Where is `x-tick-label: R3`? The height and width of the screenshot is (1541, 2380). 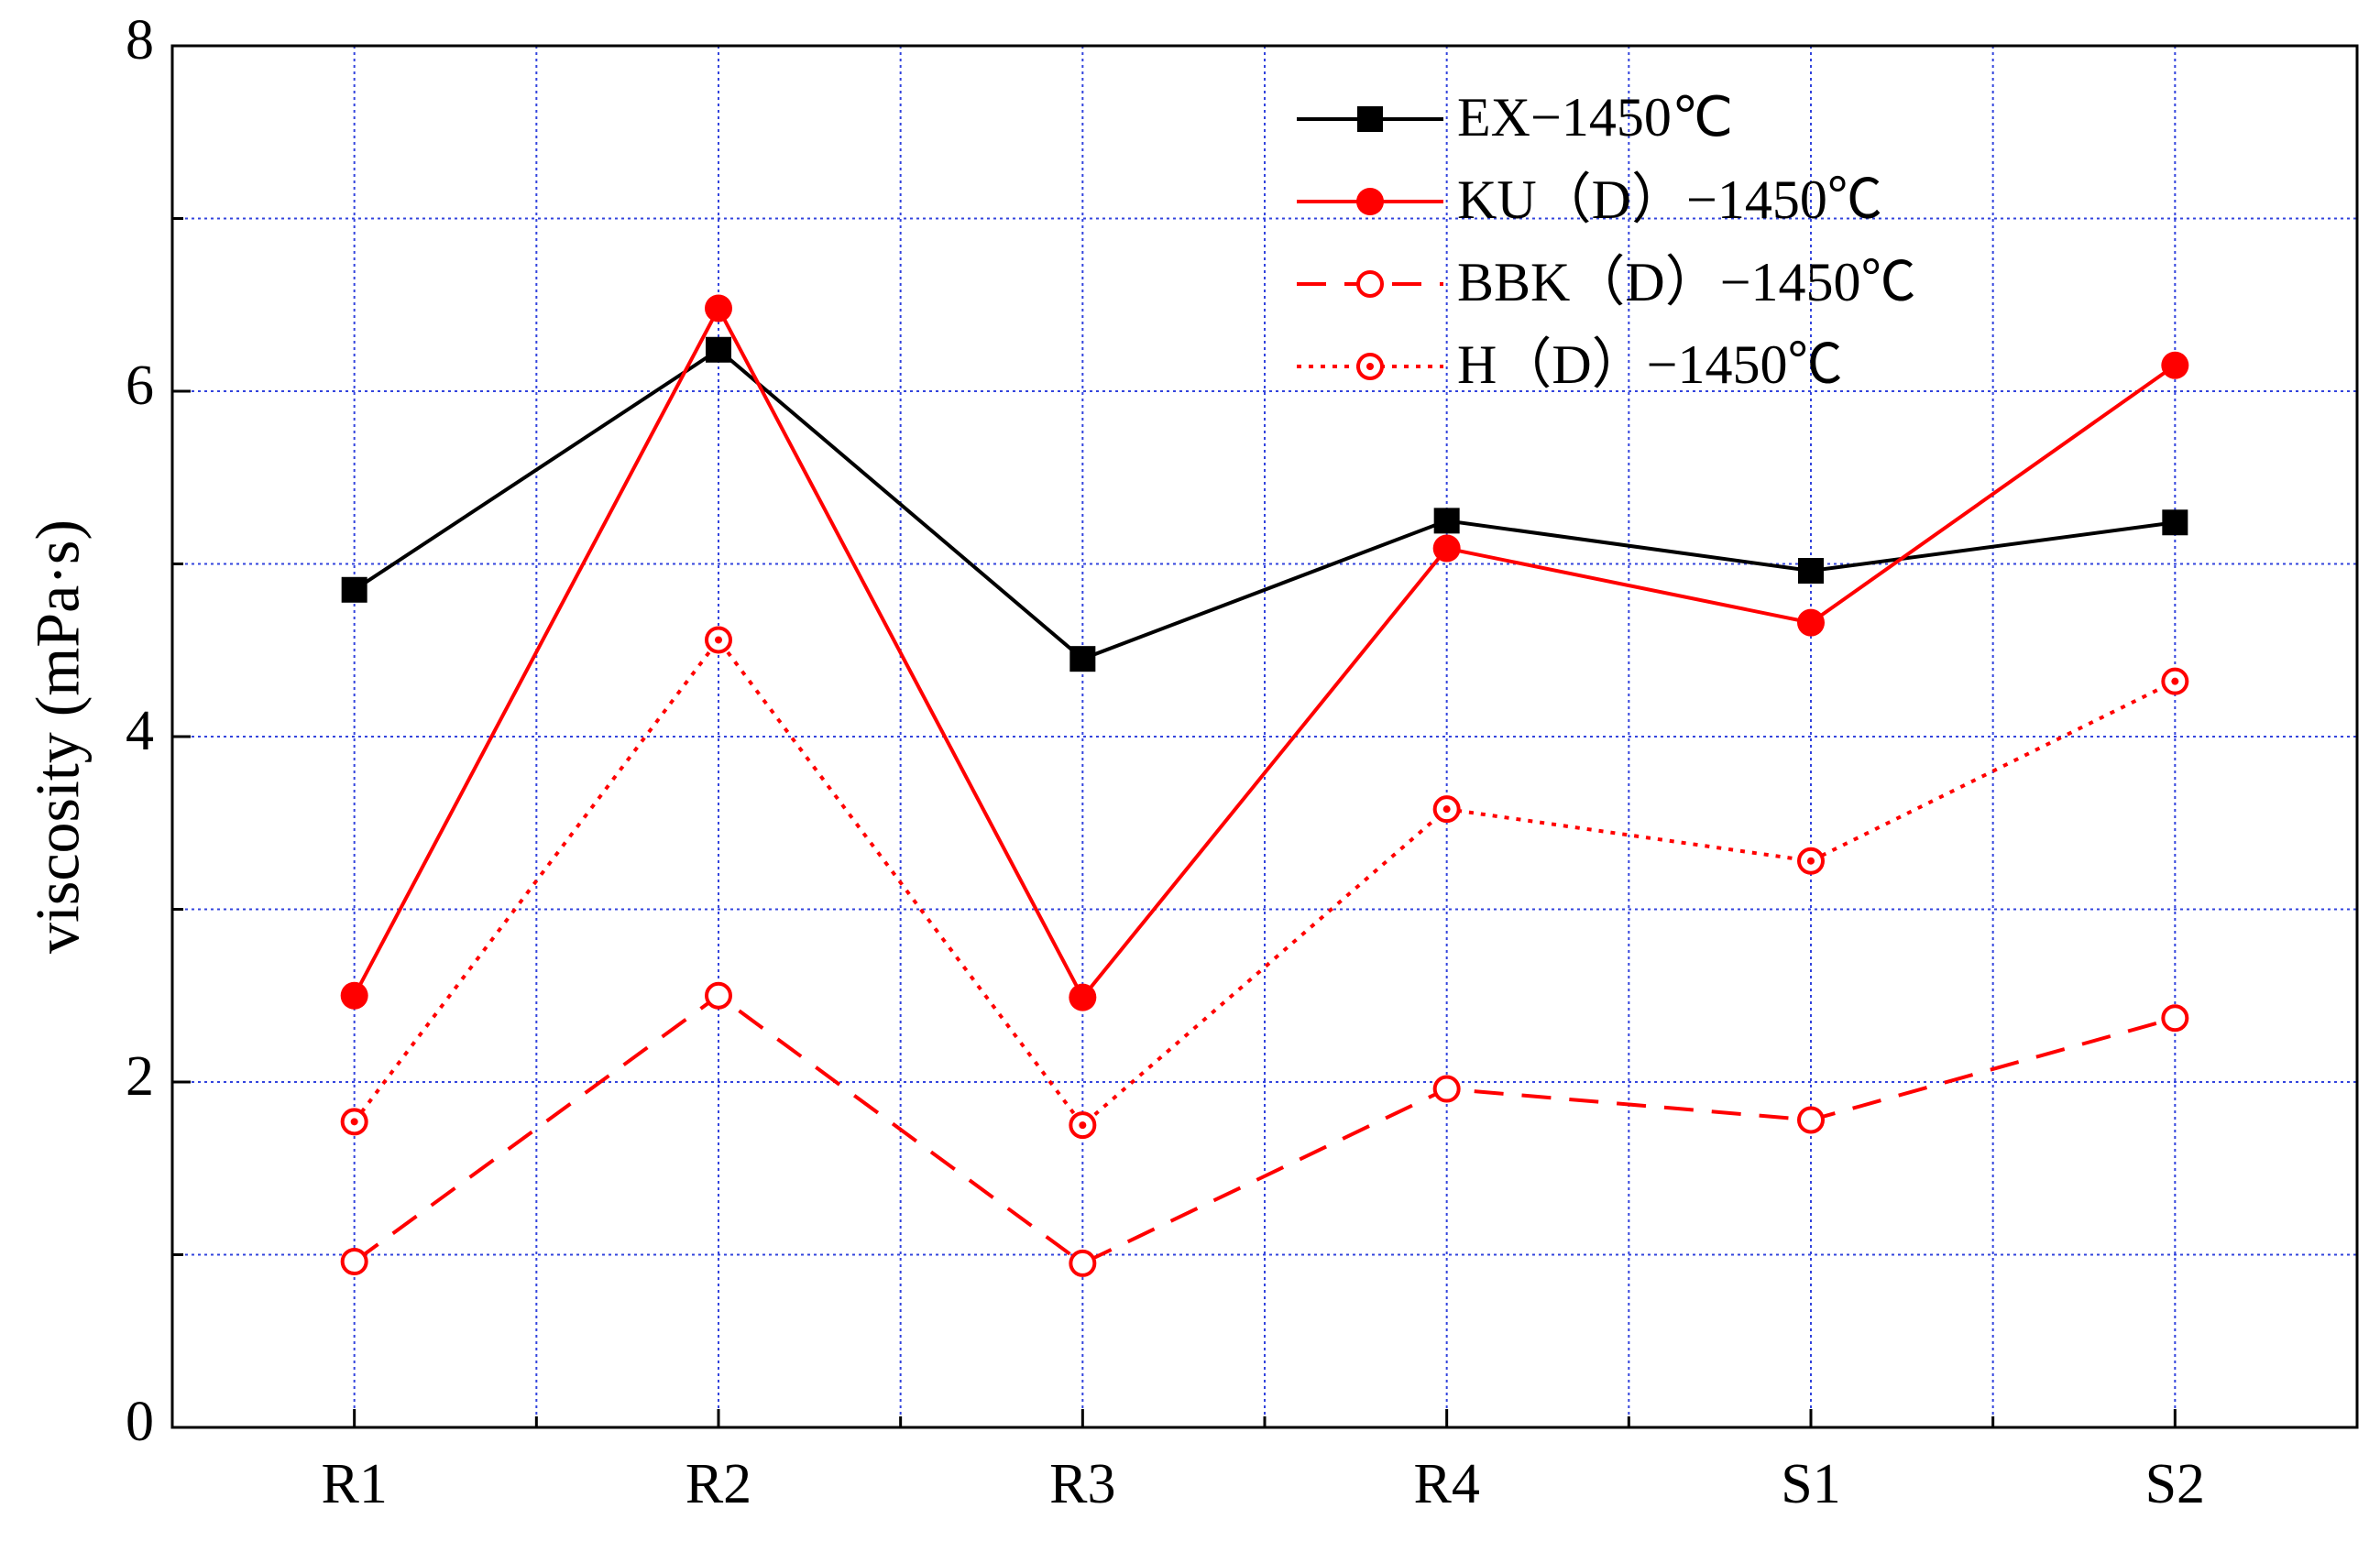
x-tick-label: R3 is located at coordinates (1082, 1484).